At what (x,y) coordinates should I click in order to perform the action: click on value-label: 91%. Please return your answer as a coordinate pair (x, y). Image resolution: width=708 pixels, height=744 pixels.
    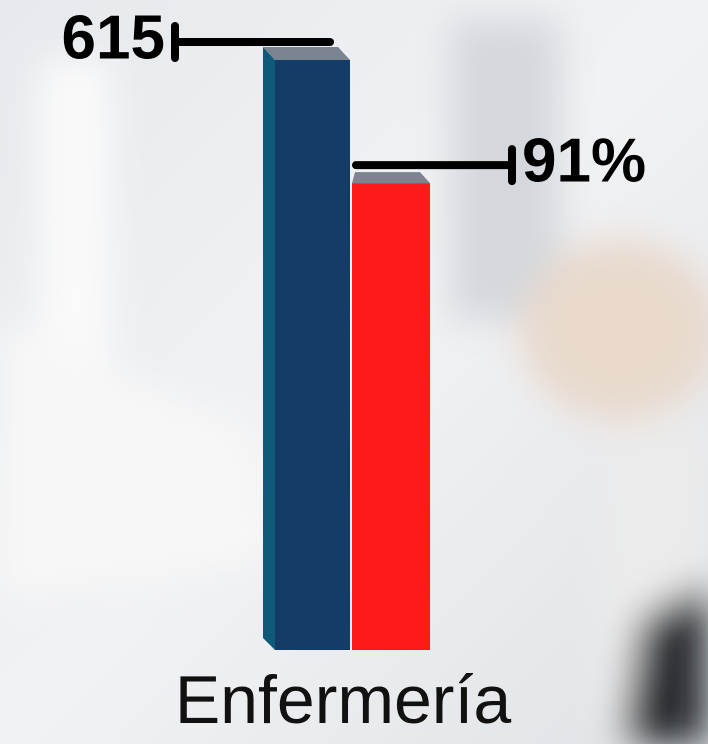
    Looking at the image, I should click on (584, 161).